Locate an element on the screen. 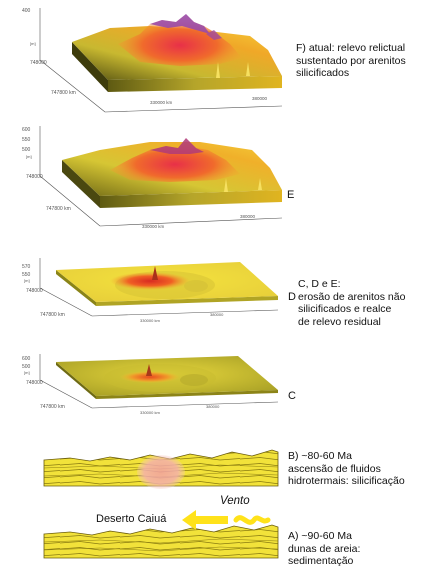 The height and width of the screenshot is (578, 435). e-y-tick-1: 747800 km is located at coordinates (58, 209).